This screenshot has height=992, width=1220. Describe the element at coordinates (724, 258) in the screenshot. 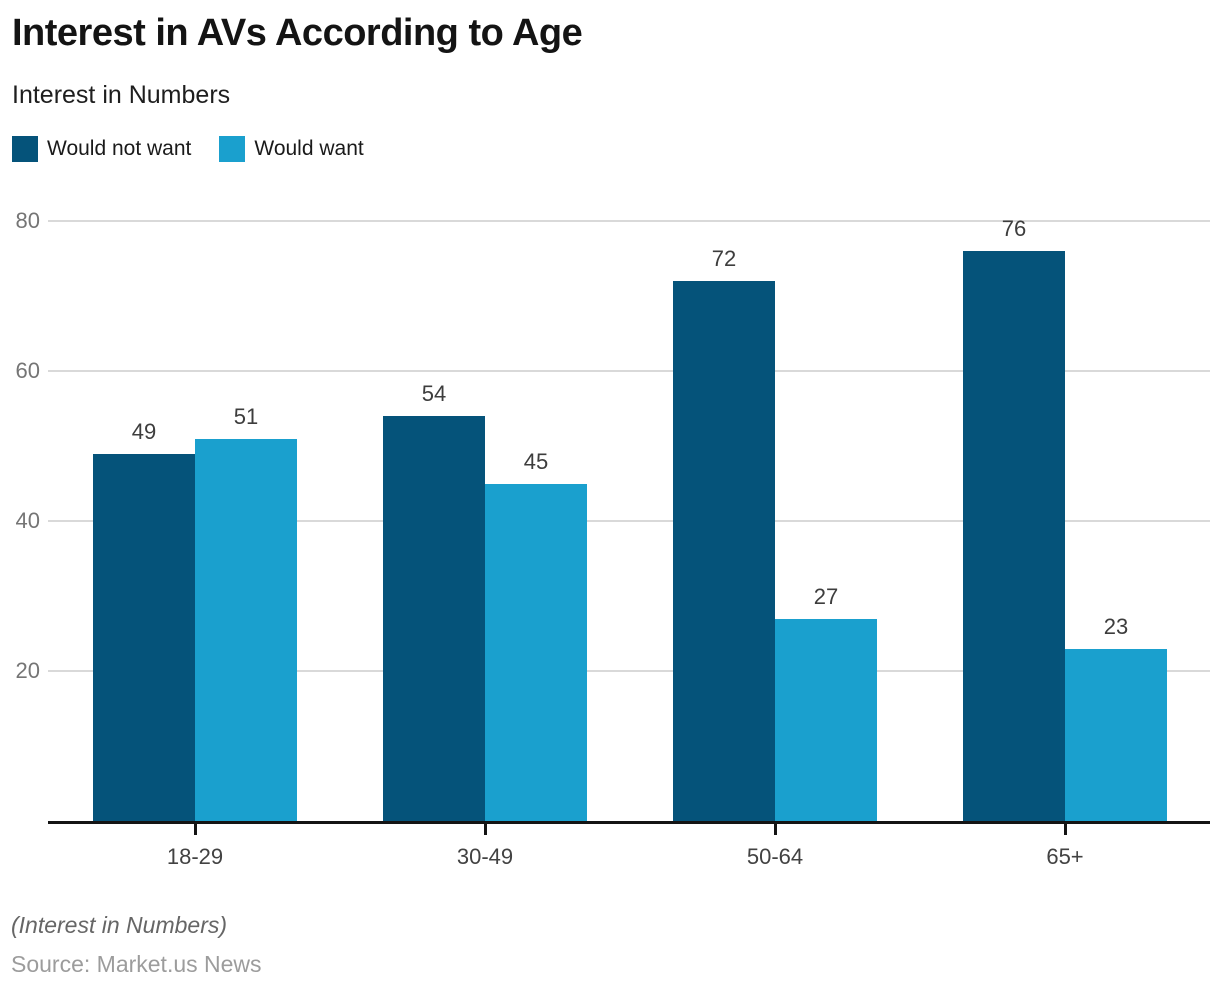

I see `bar-value-label-would-not-want-50-64: 72` at that location.